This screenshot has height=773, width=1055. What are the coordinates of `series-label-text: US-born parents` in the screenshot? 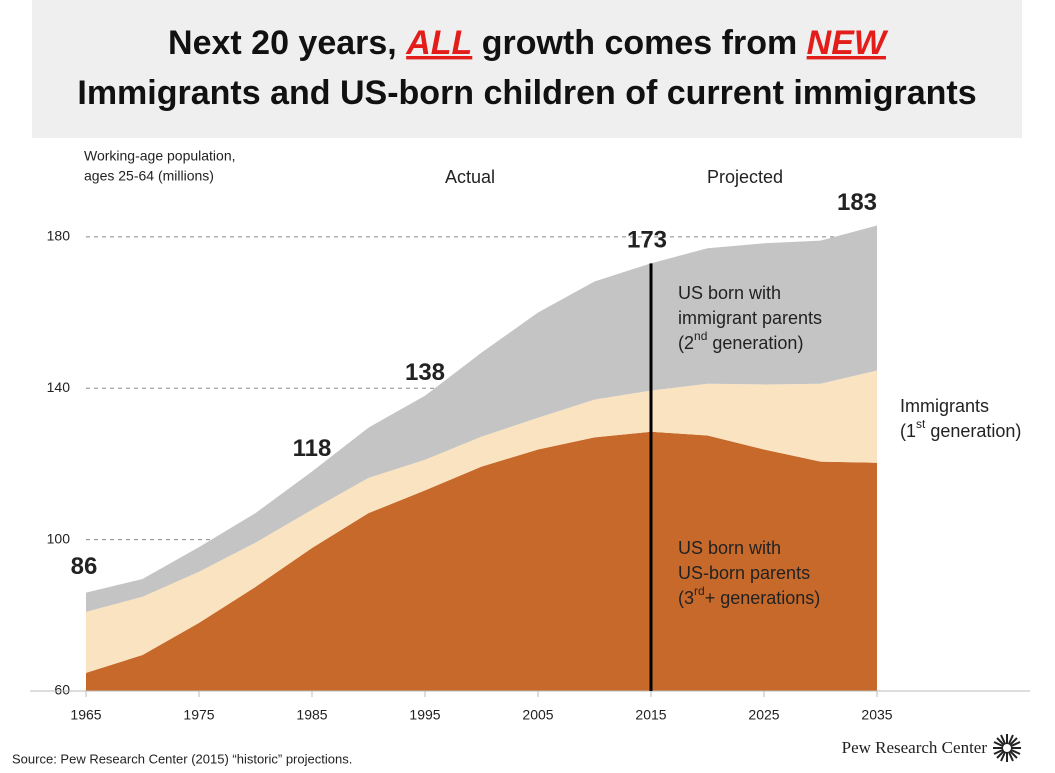 It's located at (744, 573).